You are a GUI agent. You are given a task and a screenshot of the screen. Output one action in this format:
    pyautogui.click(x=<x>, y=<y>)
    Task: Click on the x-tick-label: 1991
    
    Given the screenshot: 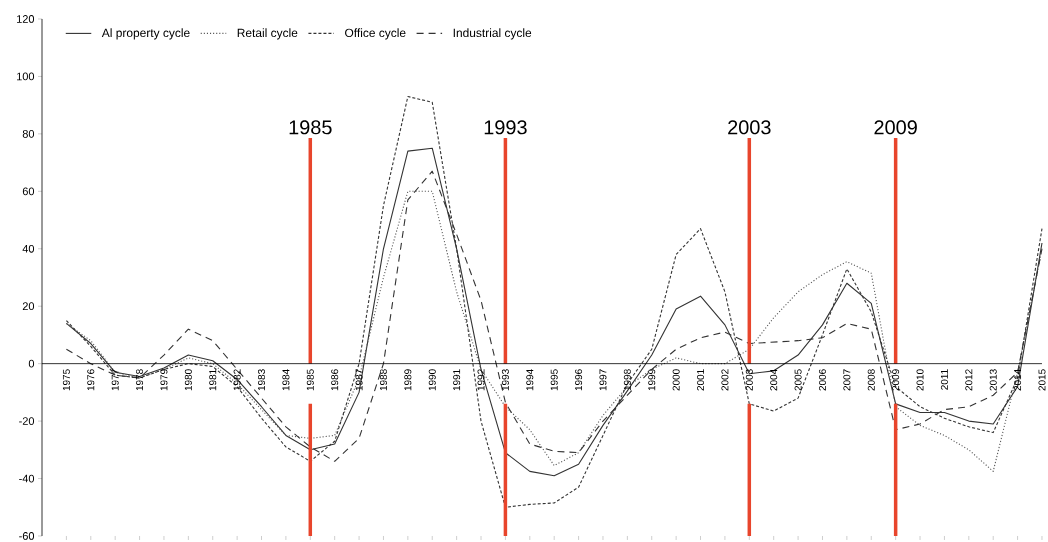 What is the action you would take?
    pyautogui.click(x=457, y=380)
    